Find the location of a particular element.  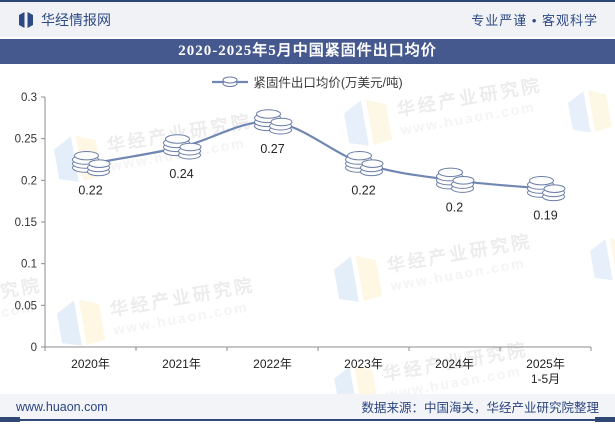

x-axis-label: 2021年 is located at coordinates (181, 364).